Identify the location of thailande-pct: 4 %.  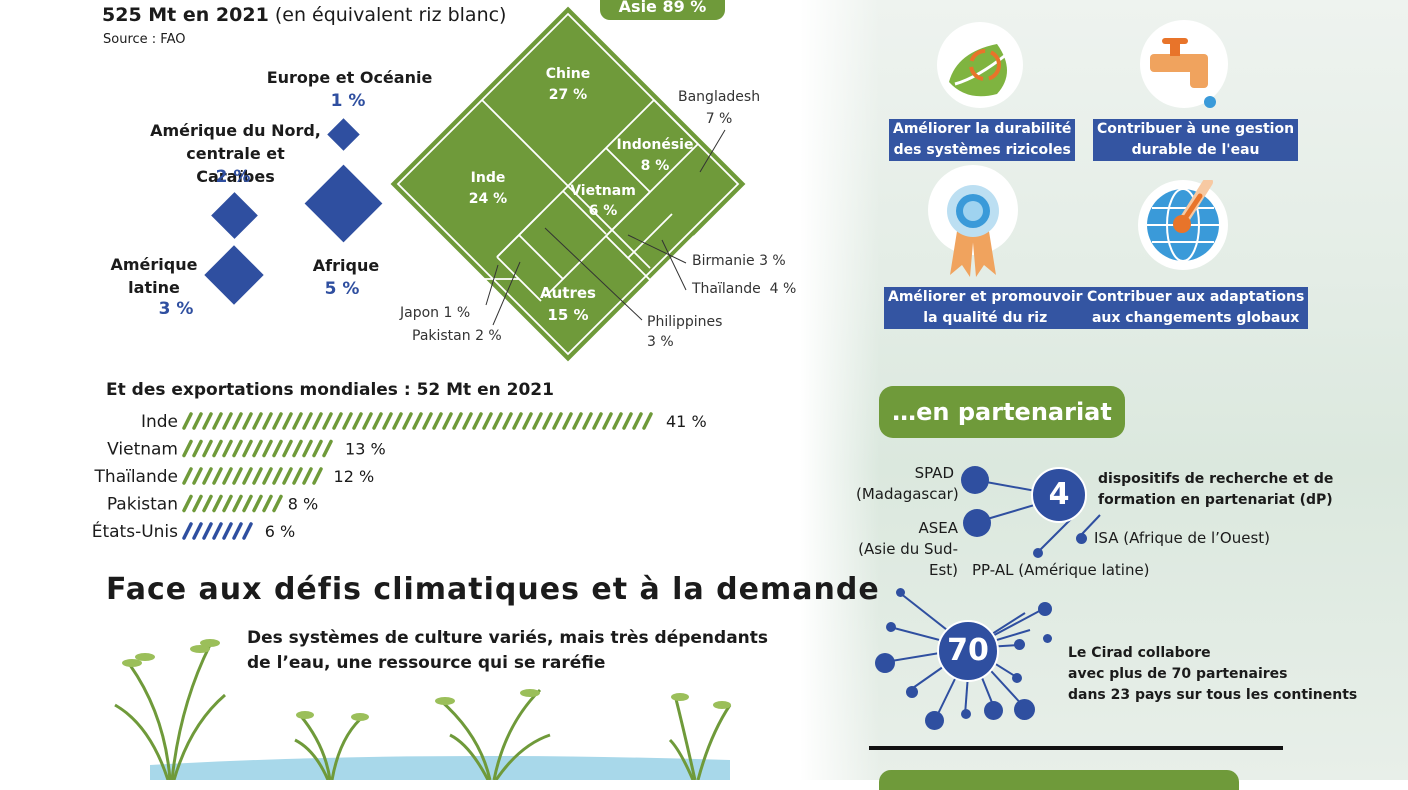
(783, 289).